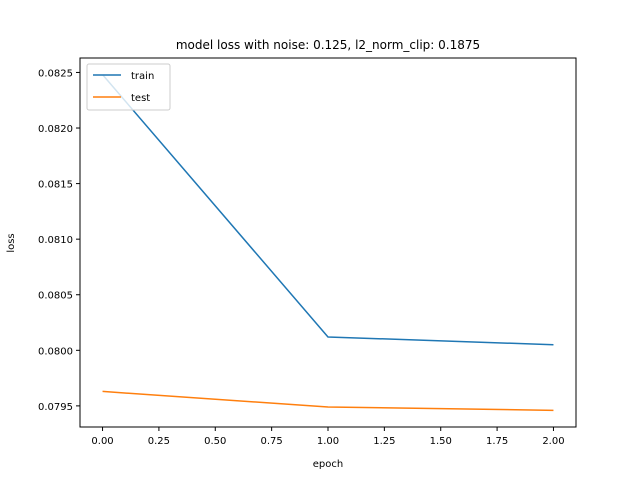  Describe the element at coordinates (55, 240) in the screenshot. I see `y-tick-label: 0.0810` at that location.